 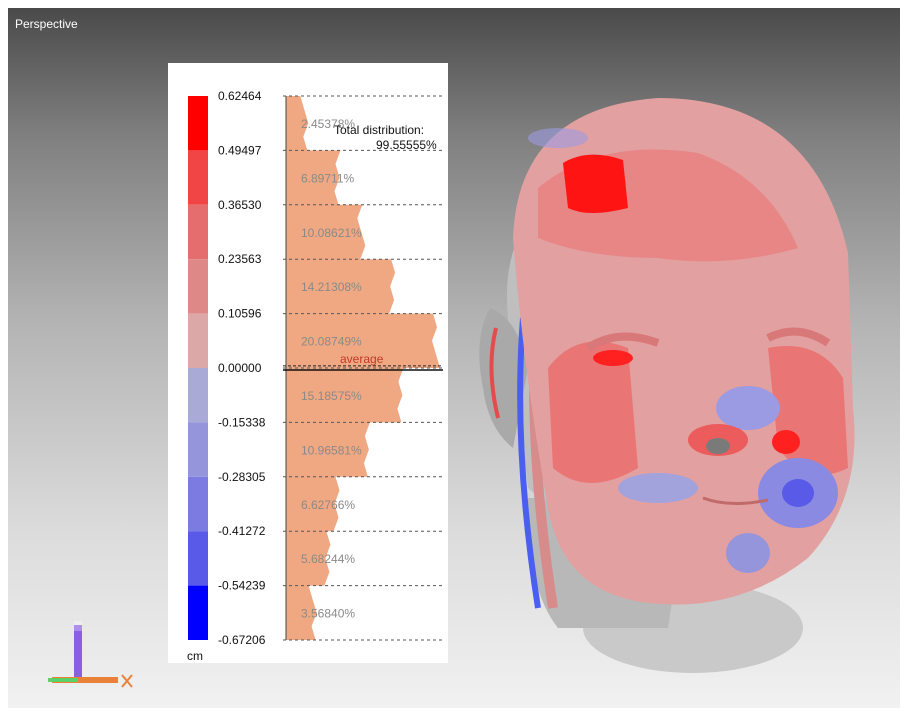 I want to click on bin-percentage-5: 15.18575%, so click(x=331, y=396).